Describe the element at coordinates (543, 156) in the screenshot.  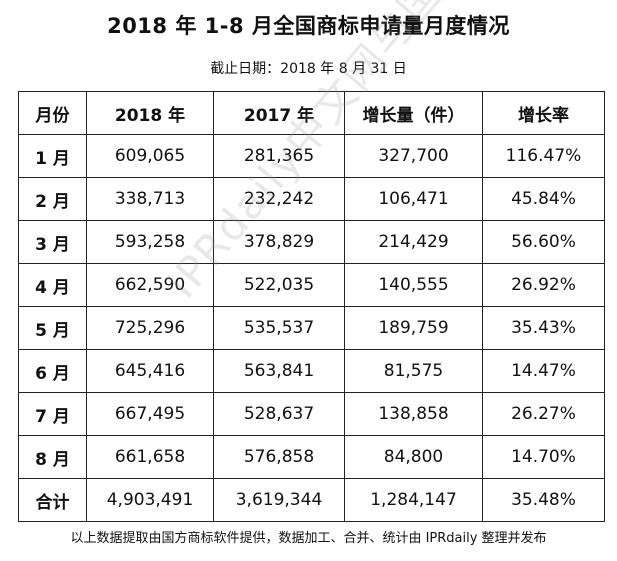
I see `cell-growth-rate: 116.47%` at that location.